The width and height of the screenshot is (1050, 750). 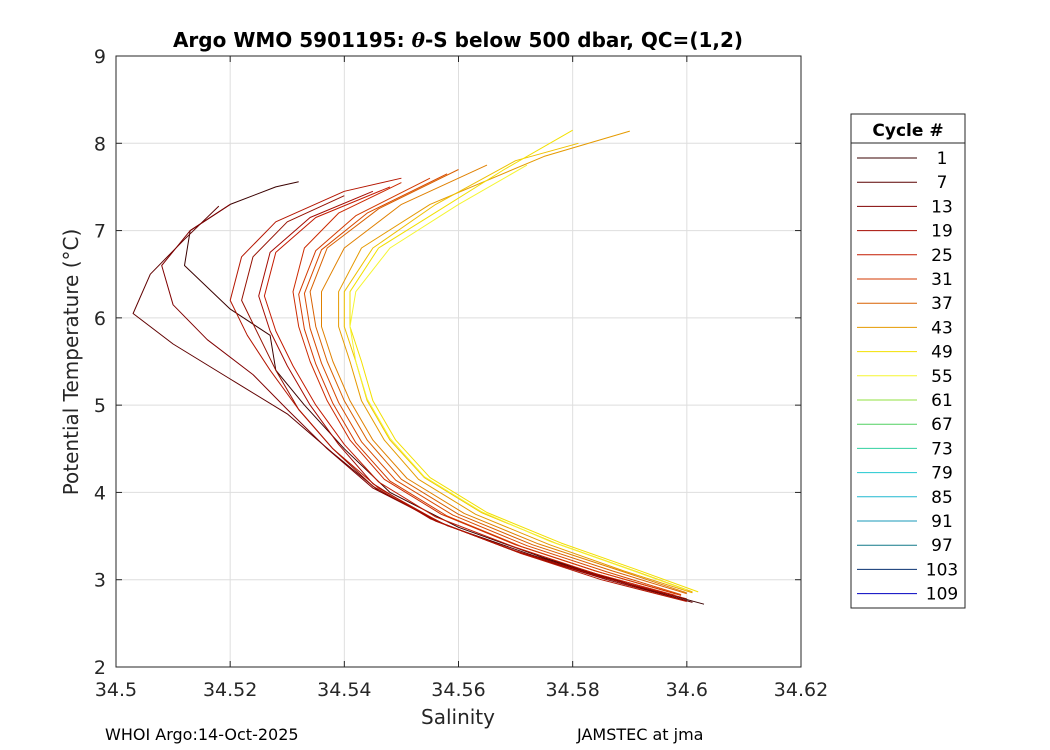 What do you see at coordinates (100, 493) in the screenshot?
I see `y-tick-label: 4` at bounding box center [100, 493].